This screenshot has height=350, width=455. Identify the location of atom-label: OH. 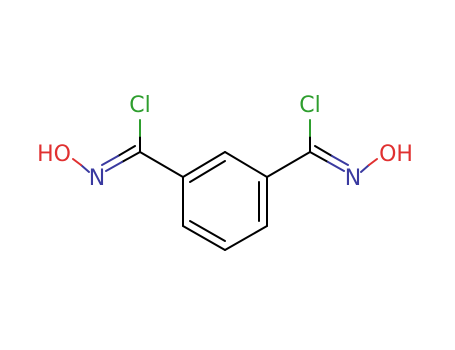
(396, 154).